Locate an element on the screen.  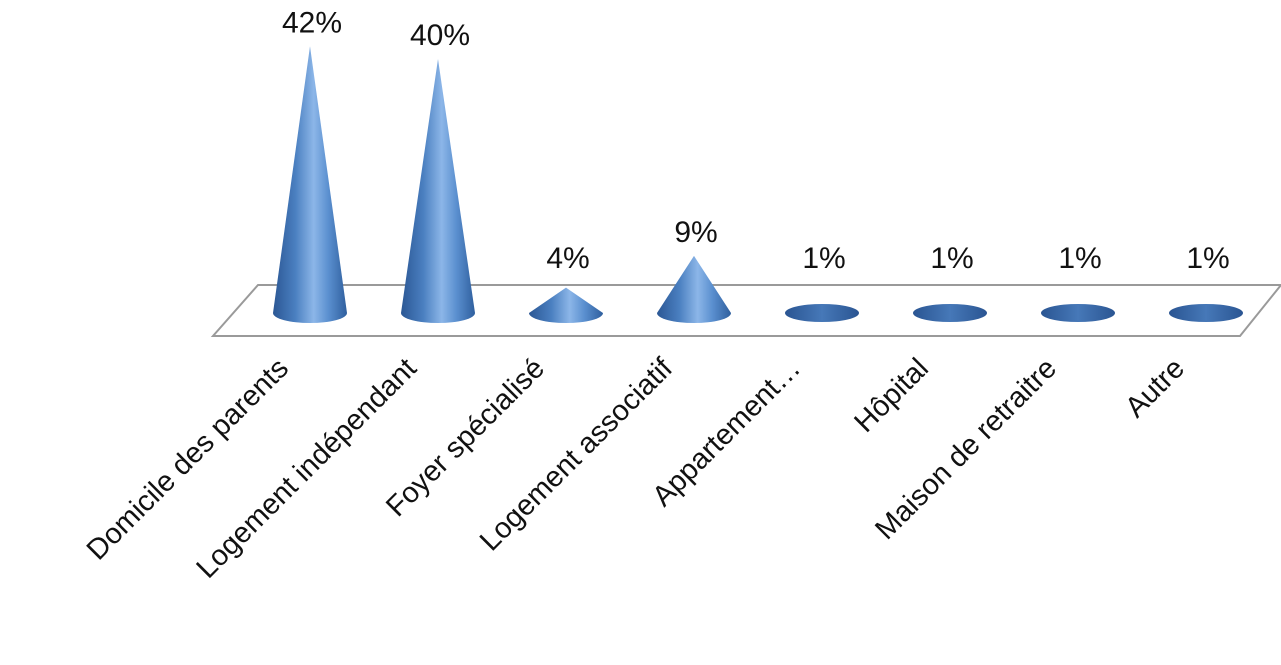
category-label: Autre is located at coordinates (1155, 388).